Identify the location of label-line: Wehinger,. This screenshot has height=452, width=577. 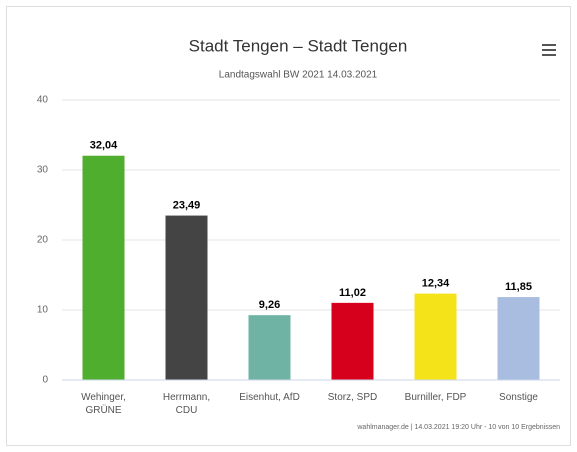
(103, 397).